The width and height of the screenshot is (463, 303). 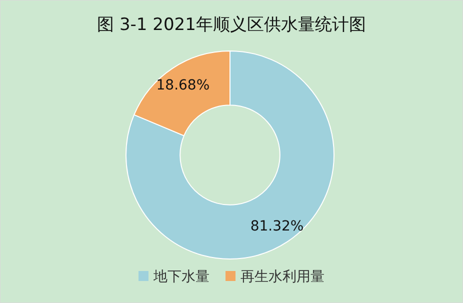 What do you see at coordinates (183, 85) in the screenshot?
I see `data-label: 18.68%` at bounding box center [183, 85].